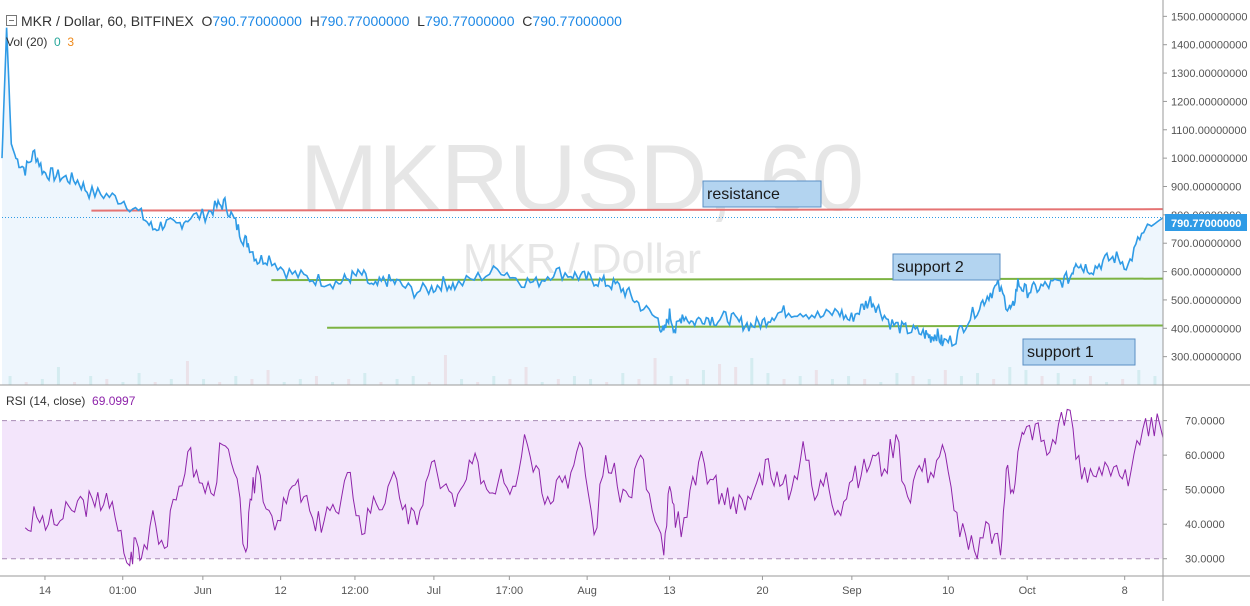 The image size is (1250, 606). I want to click on time-axis-label: Aug, so click(587, 591).